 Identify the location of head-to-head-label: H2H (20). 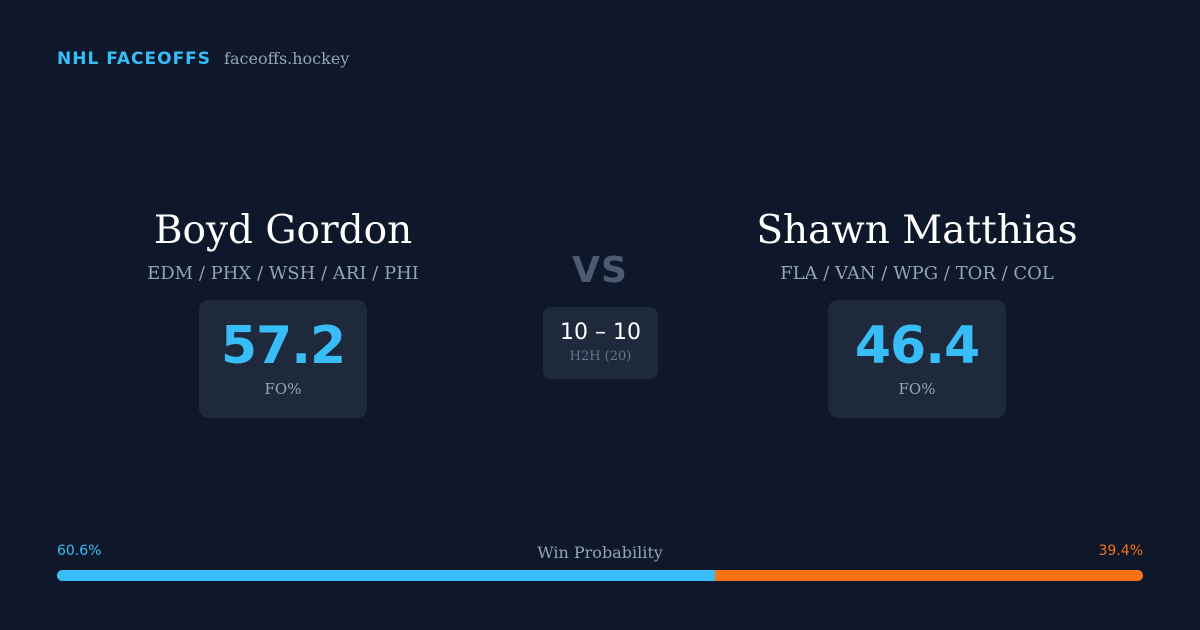
(600, 356).